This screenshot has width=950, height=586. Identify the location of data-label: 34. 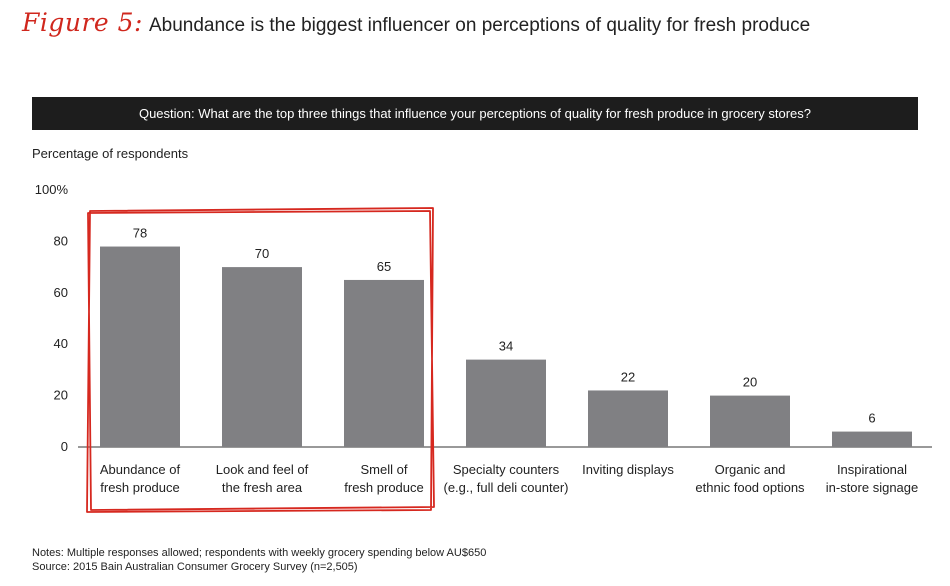
(506, 346).